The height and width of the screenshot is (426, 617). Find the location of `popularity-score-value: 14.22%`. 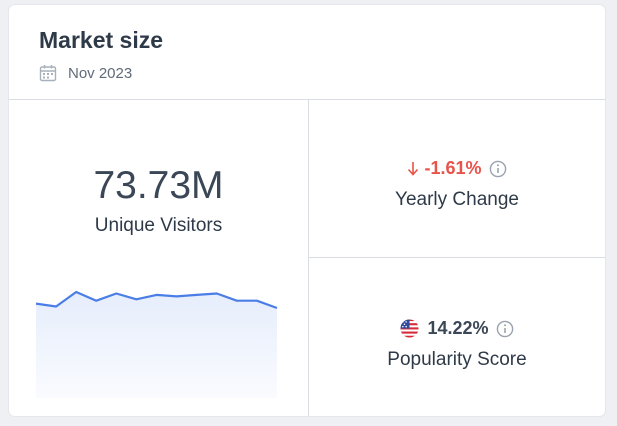

popularity-score-value: 14.22% is located at coordinates (458, 328).